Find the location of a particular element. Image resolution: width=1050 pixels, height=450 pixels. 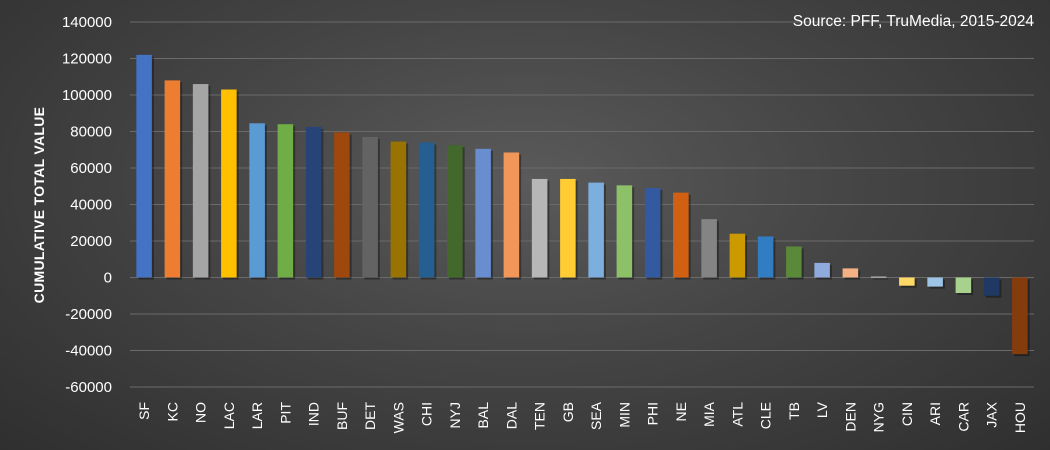

x-tick-label: ARI is located at coordinates (935, 413).